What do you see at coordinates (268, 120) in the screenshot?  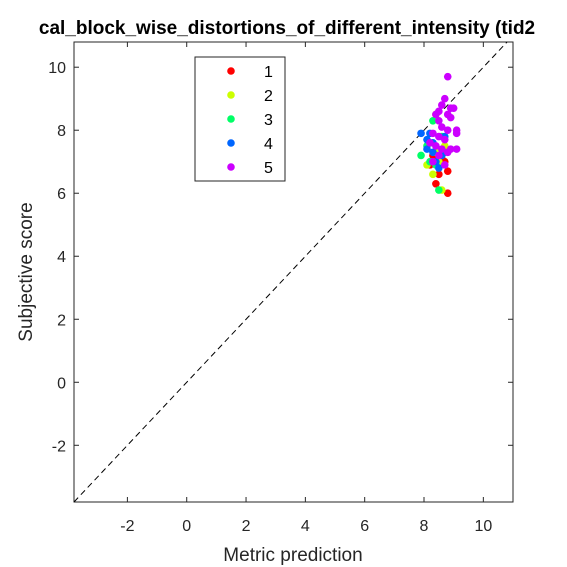 I see `legend-label-3: 3` at bounding box center [268, 120].